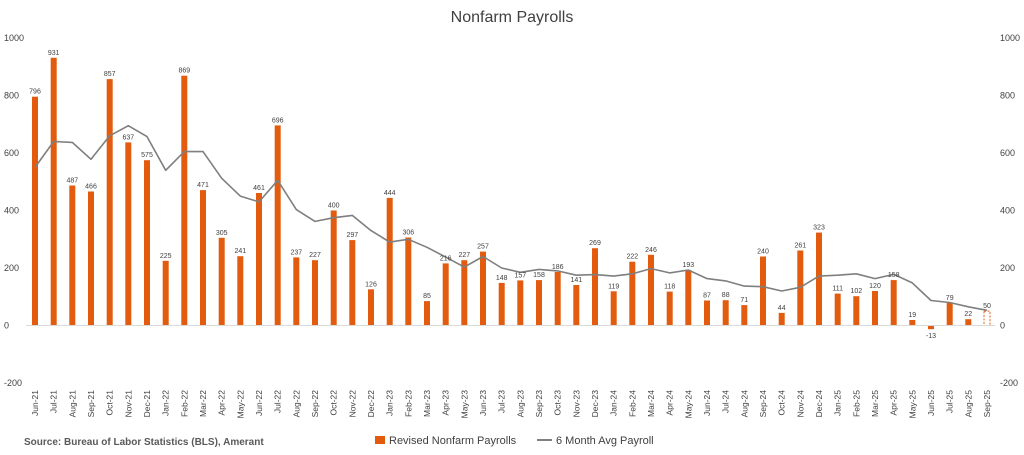  What do you see at coordinates (950, 298) in the screenshot?
I see `data-label: 79` at bounding box center [950, 298].